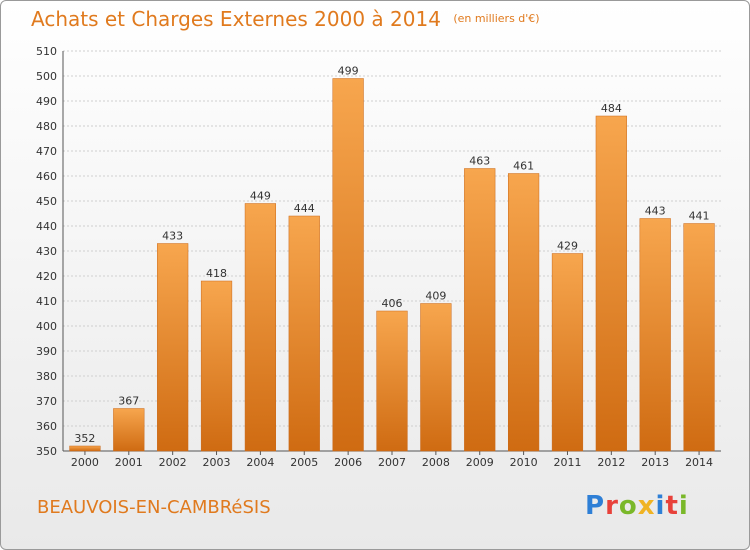  What do you see at coordinates (524, 462) in the screenshot?
I see `x-tick-label: 2010` at bounding box center [524, 462].